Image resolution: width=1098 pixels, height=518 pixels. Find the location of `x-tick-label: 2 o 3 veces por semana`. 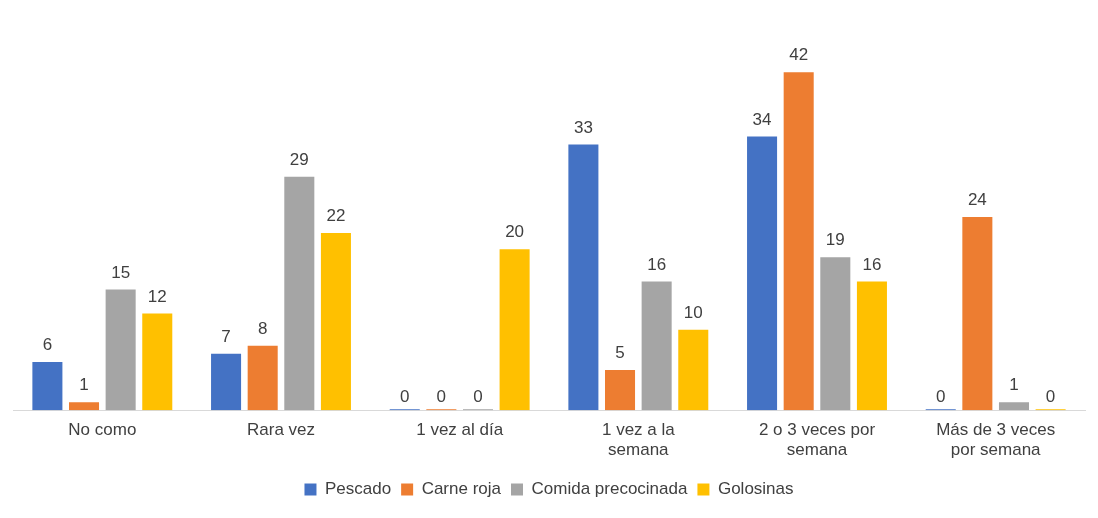

x-tick-label: 2 o 3 veces por semana is located at coordinates (817, 440).